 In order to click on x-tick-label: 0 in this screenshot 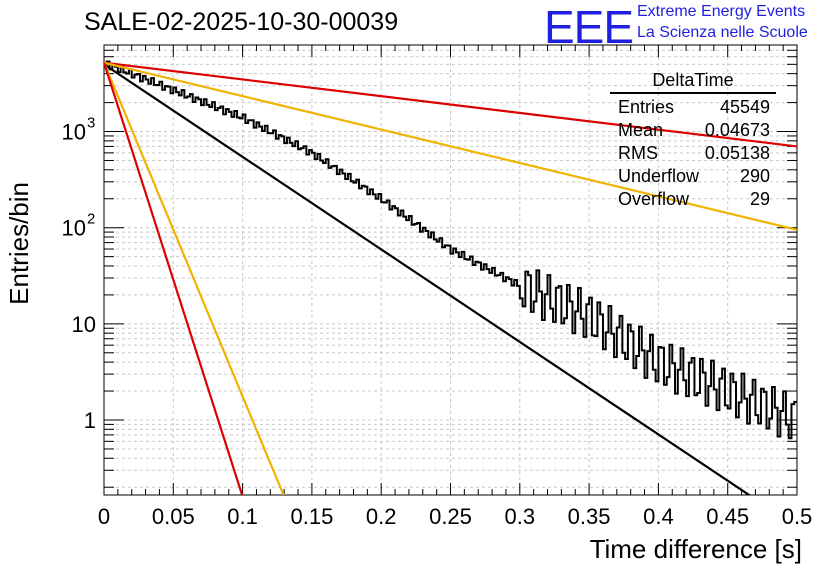, I will do `click(104, 516)`.